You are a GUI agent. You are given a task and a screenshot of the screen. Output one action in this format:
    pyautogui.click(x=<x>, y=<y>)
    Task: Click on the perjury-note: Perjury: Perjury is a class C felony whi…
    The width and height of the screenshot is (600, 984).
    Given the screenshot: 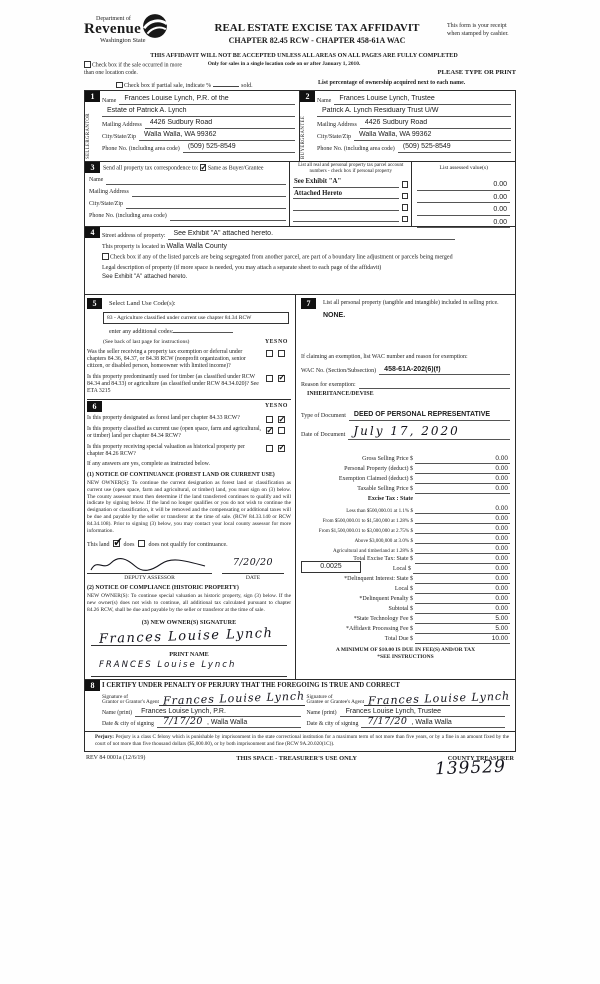 What is the action you would take?
    pyautogui.click(x=302, y=741)
    